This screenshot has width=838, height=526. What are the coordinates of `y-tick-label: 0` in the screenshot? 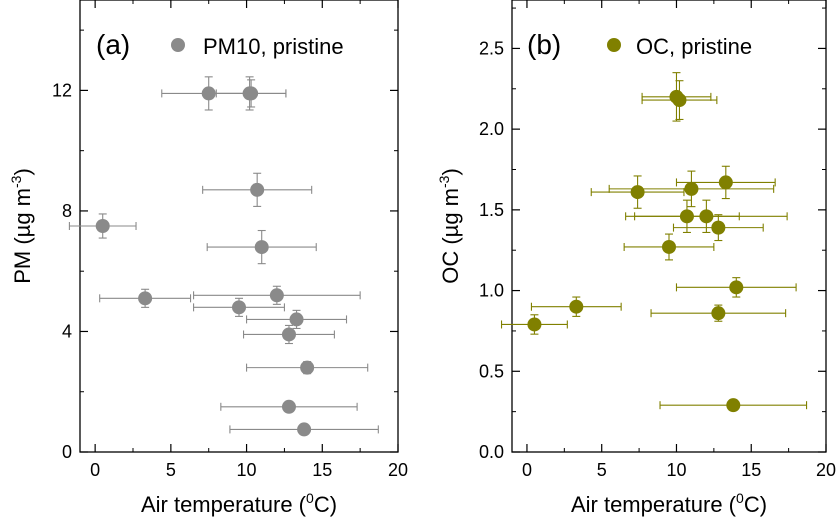 It's located at (67, 452).